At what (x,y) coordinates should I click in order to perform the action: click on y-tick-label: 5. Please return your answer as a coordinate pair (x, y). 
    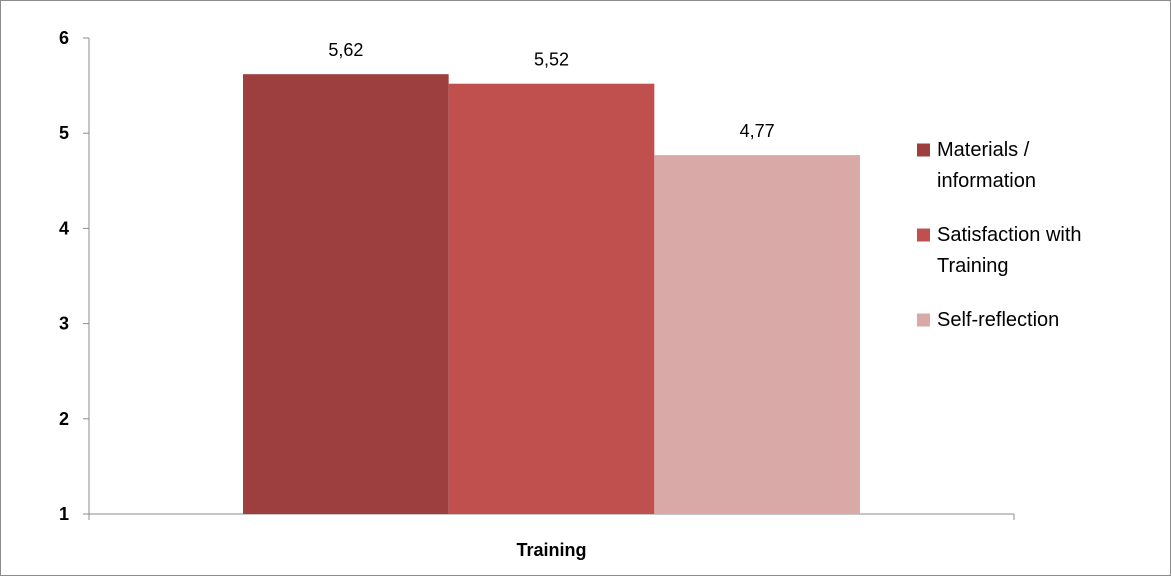
    Looking at the image, I should click on (64, 133).